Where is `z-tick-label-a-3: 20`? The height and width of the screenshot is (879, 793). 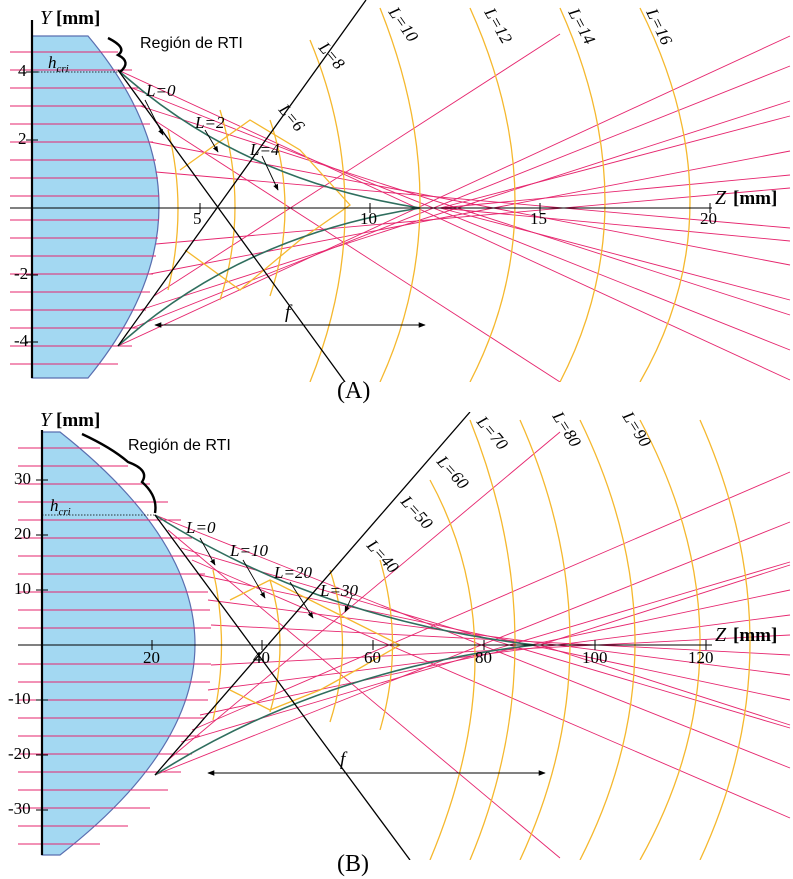 z-tick-label-a-3: 20 is located at coordinates (708, 218).